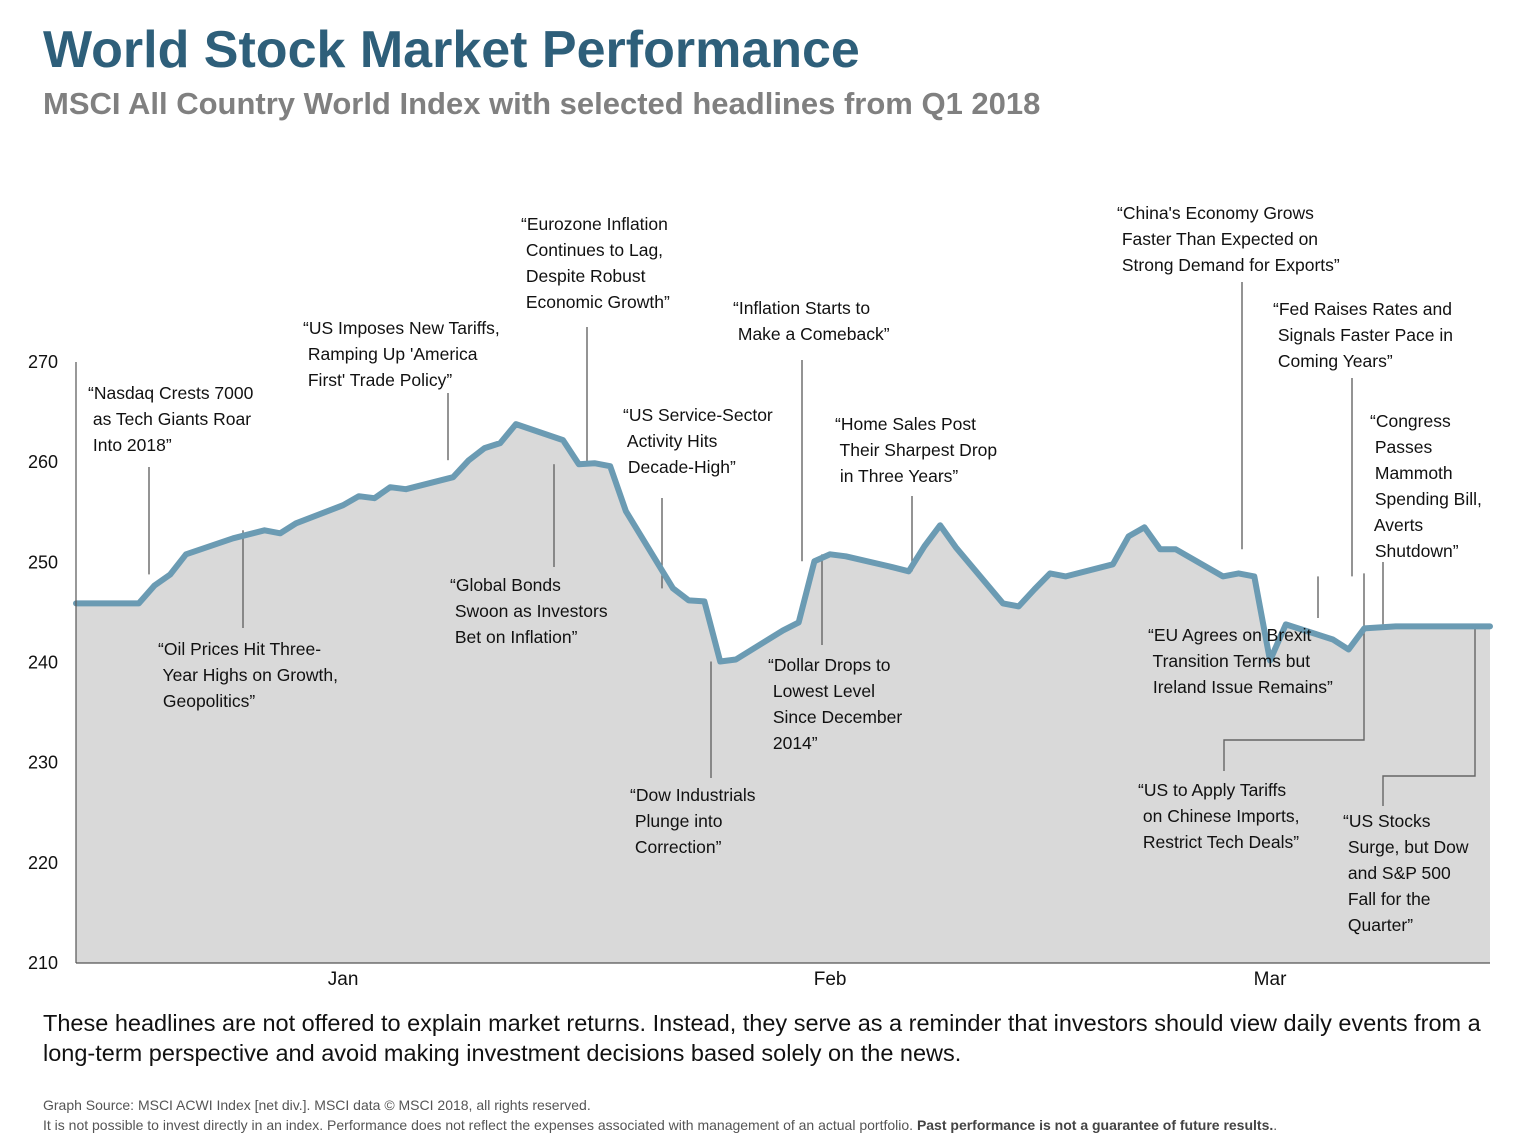 The height and width of the screenshot is (1143, 1517). I want to click on headline-annotation-line: “US to Apply Tariffs, so click(1212, 790).